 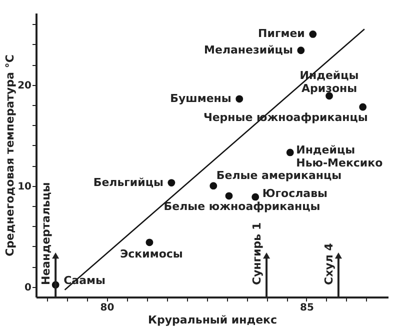 I want to click on annotation: Эскимосы, so click(x=151, y=253).